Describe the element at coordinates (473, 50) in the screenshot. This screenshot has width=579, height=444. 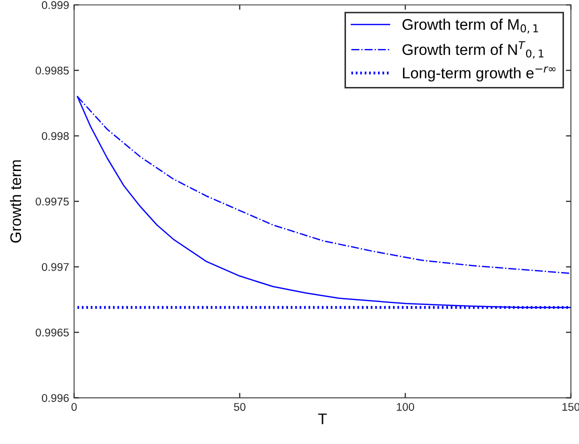
I see `legend-label: Growth term of N$^{T}$$_{0,1}$` at that location.